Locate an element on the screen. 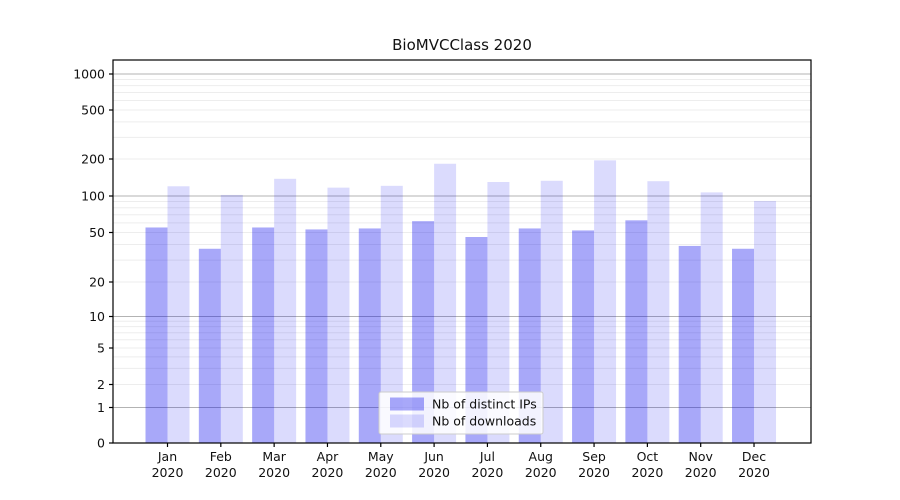 This screenshot has width=900, height=500. x-tick-label-month: Nov is located at coordinates (700, 456).